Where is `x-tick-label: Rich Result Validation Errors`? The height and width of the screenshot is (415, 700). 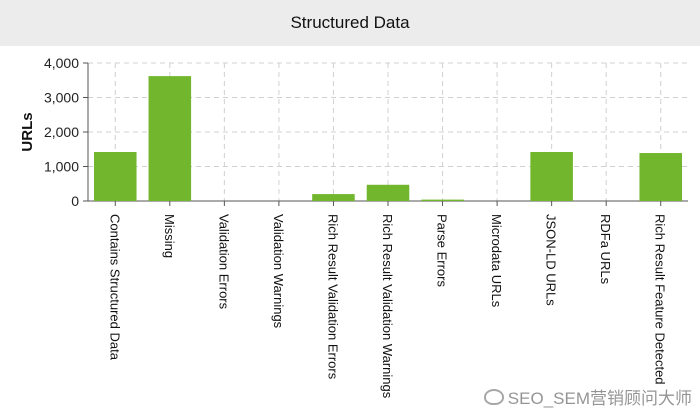
x-tick-label: Rich Result Validation Errors is located at coordinates (332, 297).